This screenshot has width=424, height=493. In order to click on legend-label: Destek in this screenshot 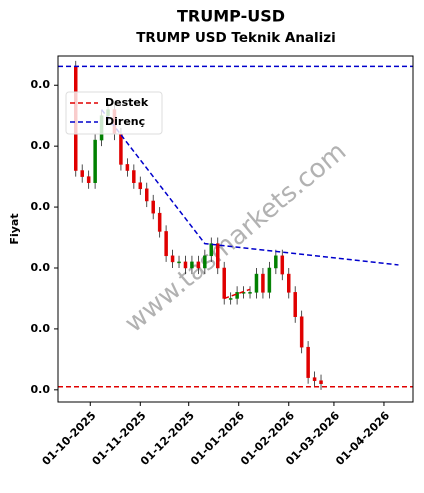, I will do `click(127, 102)`.